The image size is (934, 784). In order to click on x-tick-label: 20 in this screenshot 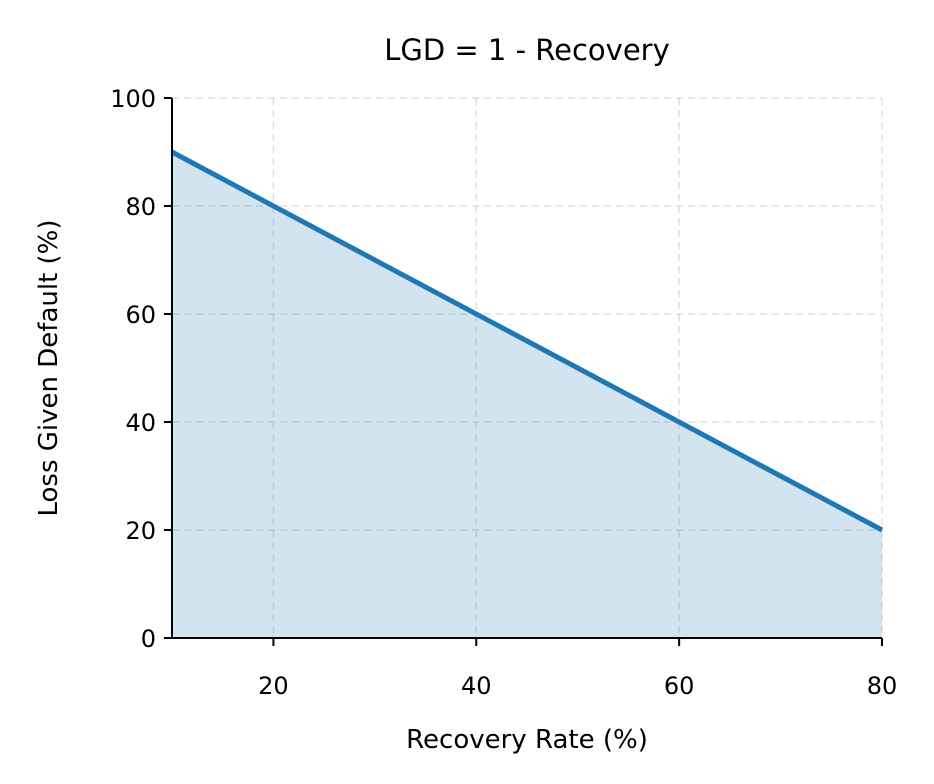, I will do `click(273, 686)`.